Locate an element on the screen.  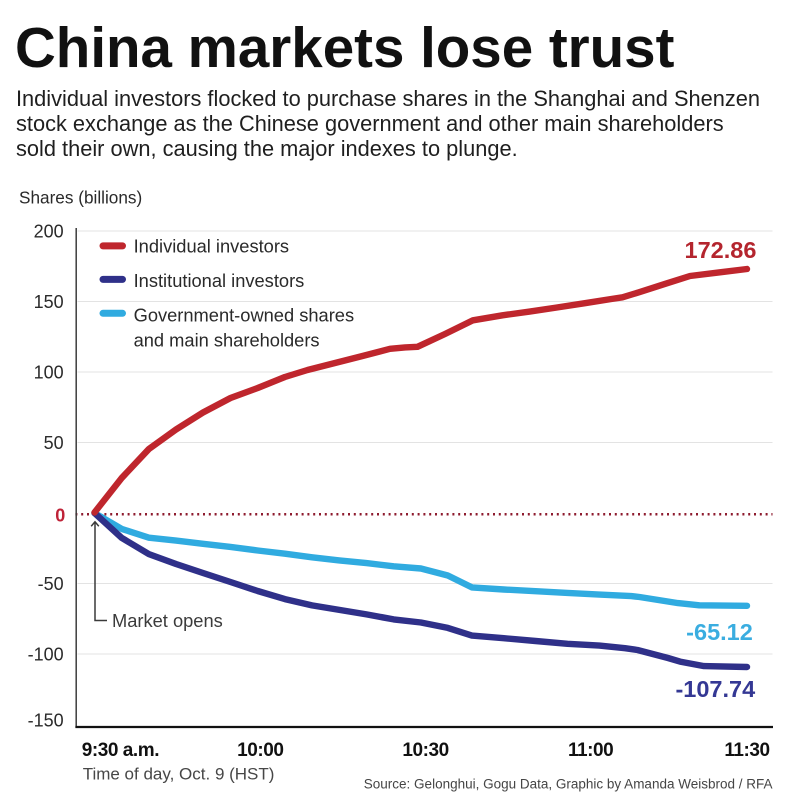
svg-text: Shares (billions) is located at coordinates (80, 198).